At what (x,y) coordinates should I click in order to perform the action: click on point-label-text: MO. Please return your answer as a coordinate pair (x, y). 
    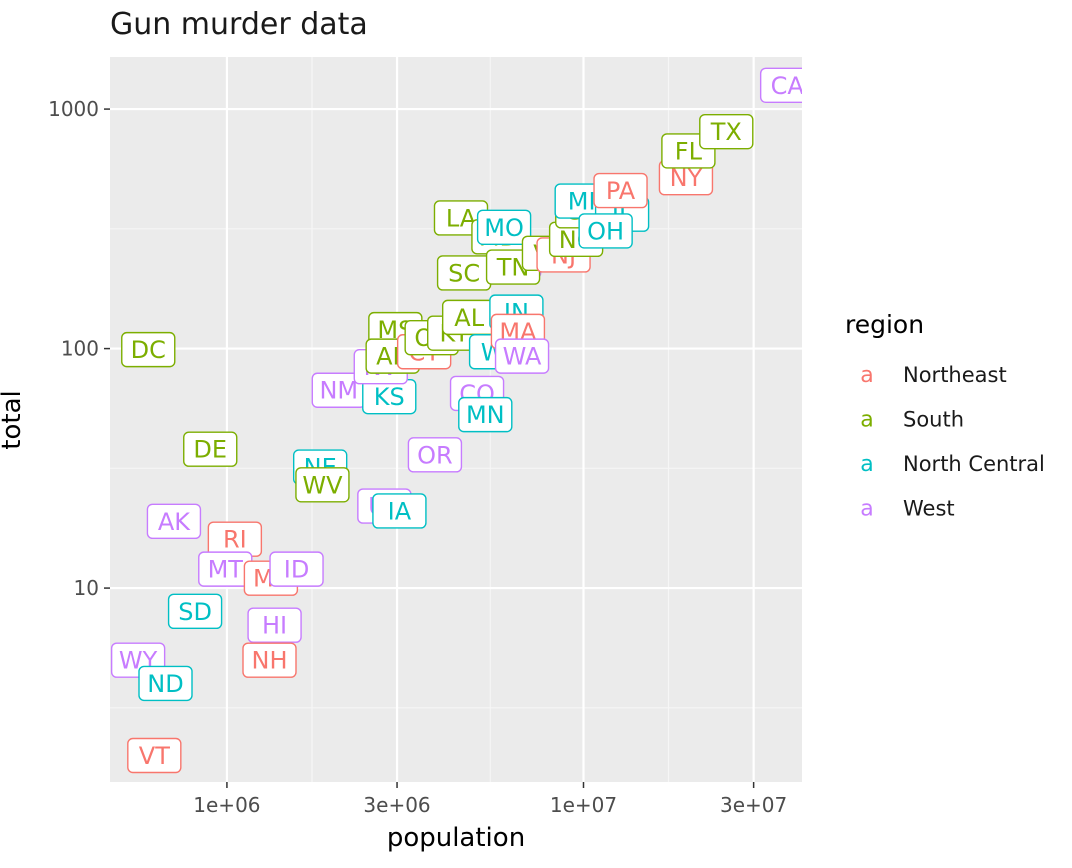
    Looking at the image, I should click on (504, 228).